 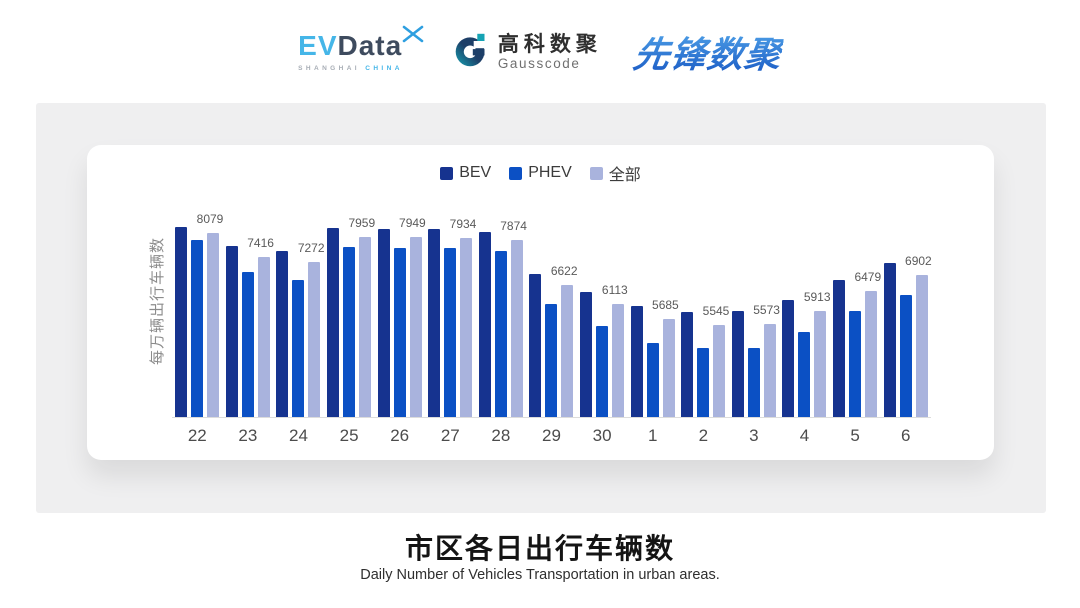 What do you see at coordinates (602, 435) in the screenshot?
I see `x-axis-tick: 30` at bounding box center [602, 435].